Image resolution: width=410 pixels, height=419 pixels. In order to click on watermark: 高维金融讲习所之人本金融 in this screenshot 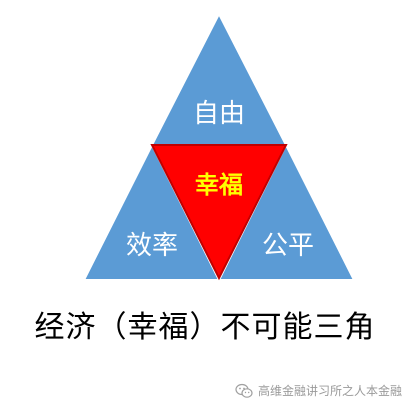, I will do `click(318, 391)`.